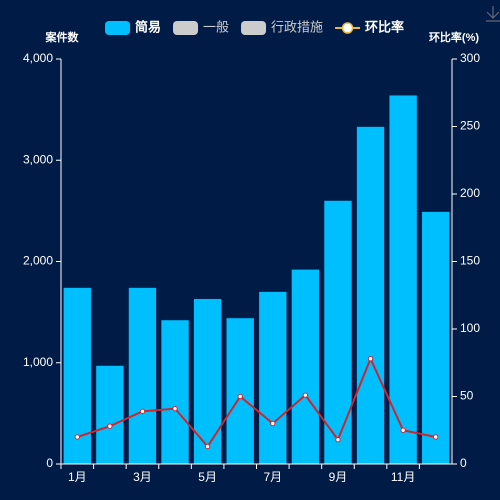  I want to click on legend-marker, so click(347, 28).